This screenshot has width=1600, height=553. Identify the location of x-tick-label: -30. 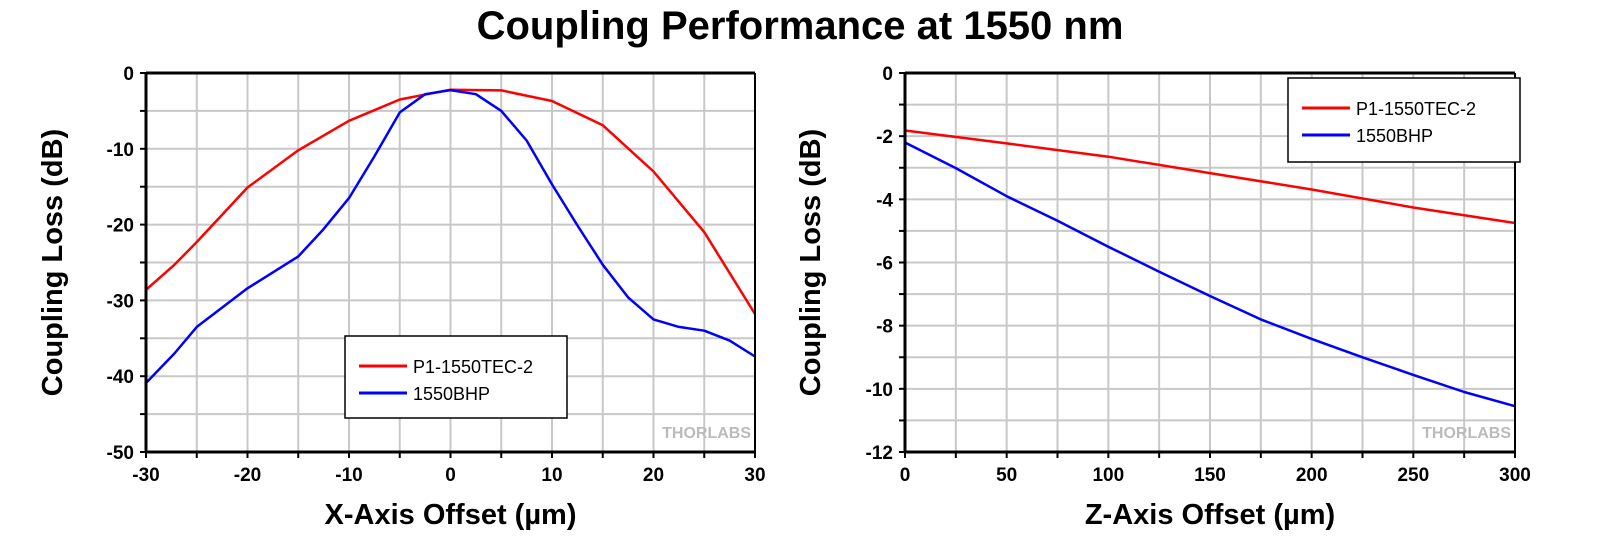
(145, 475).